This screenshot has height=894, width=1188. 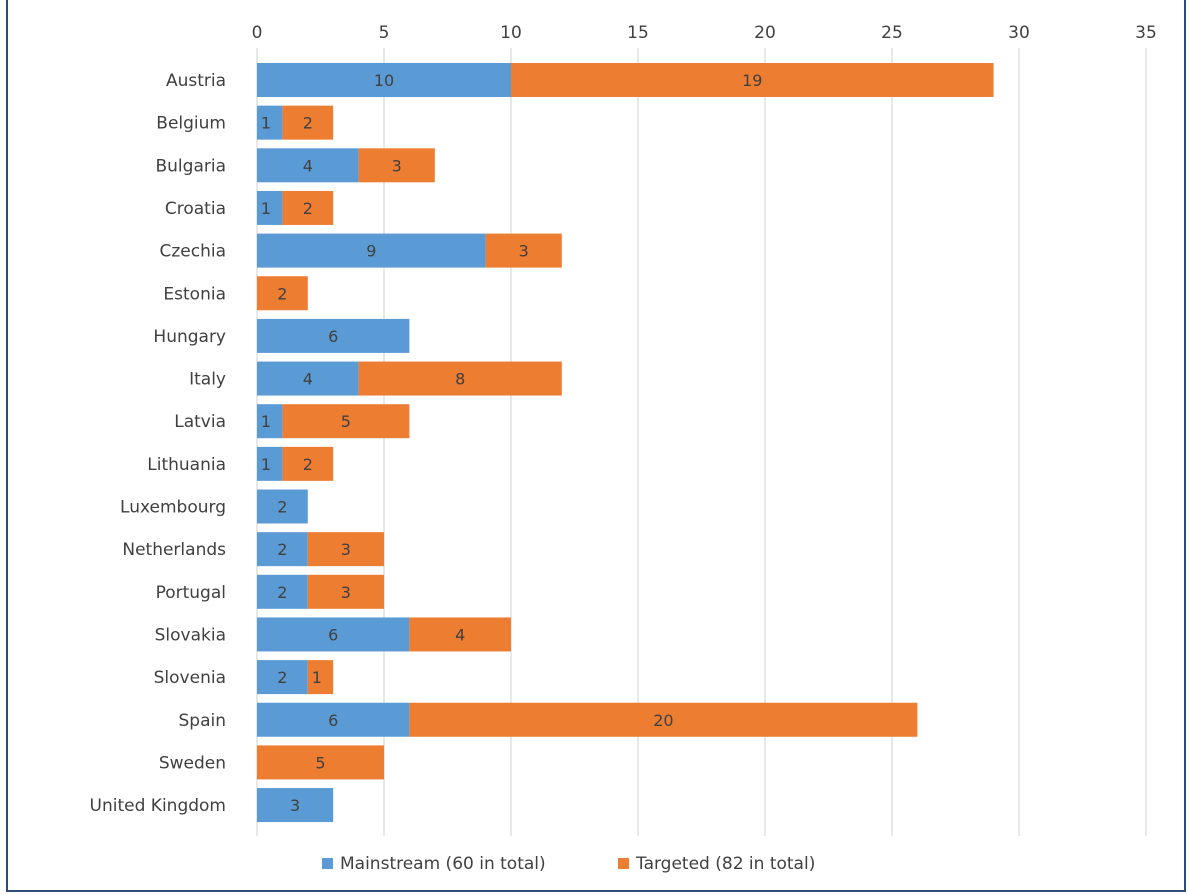 What do you see at coordinates (173, 508) in the screenshot?
I see `category-label: Luxembourg` at bounding box center [173, 508].